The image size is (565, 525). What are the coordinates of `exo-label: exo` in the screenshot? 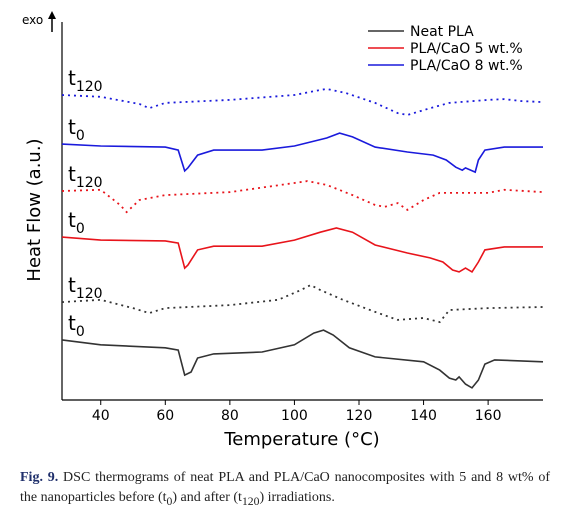 It's located at (32, 20).